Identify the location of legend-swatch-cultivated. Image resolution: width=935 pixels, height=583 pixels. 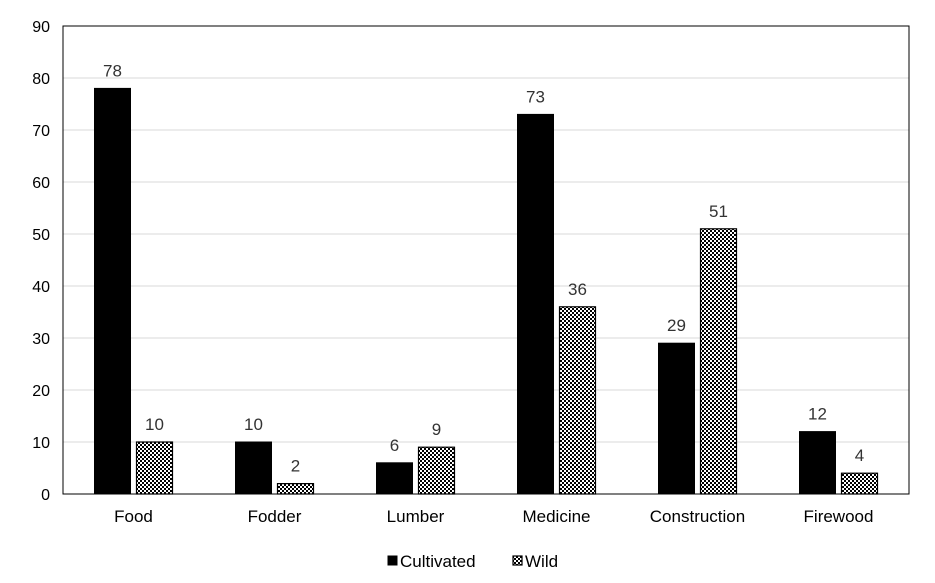
(392, 560).